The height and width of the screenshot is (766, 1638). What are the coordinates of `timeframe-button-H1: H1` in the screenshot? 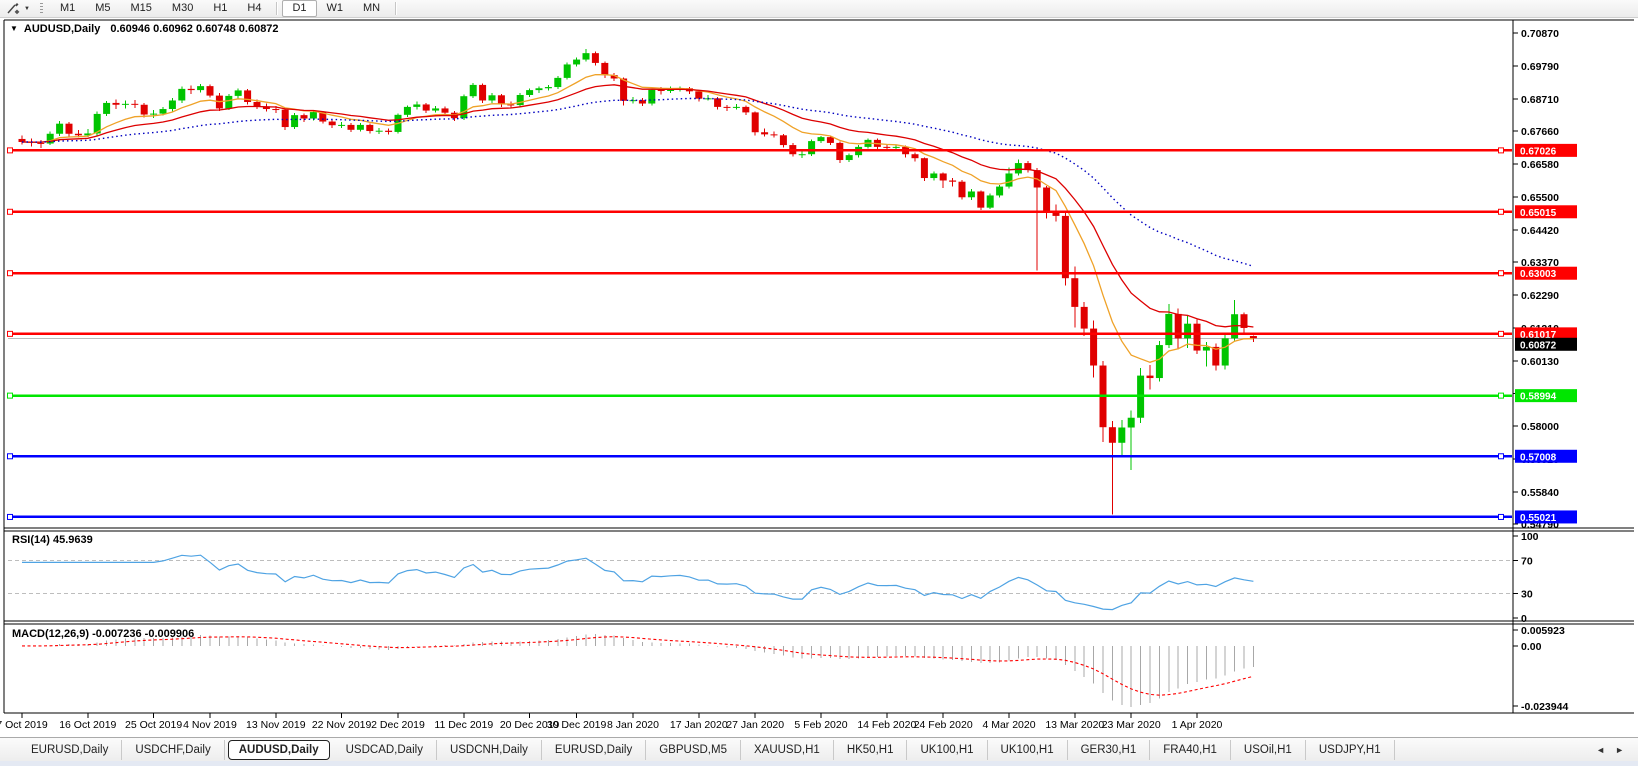 It's located at (220, 8).